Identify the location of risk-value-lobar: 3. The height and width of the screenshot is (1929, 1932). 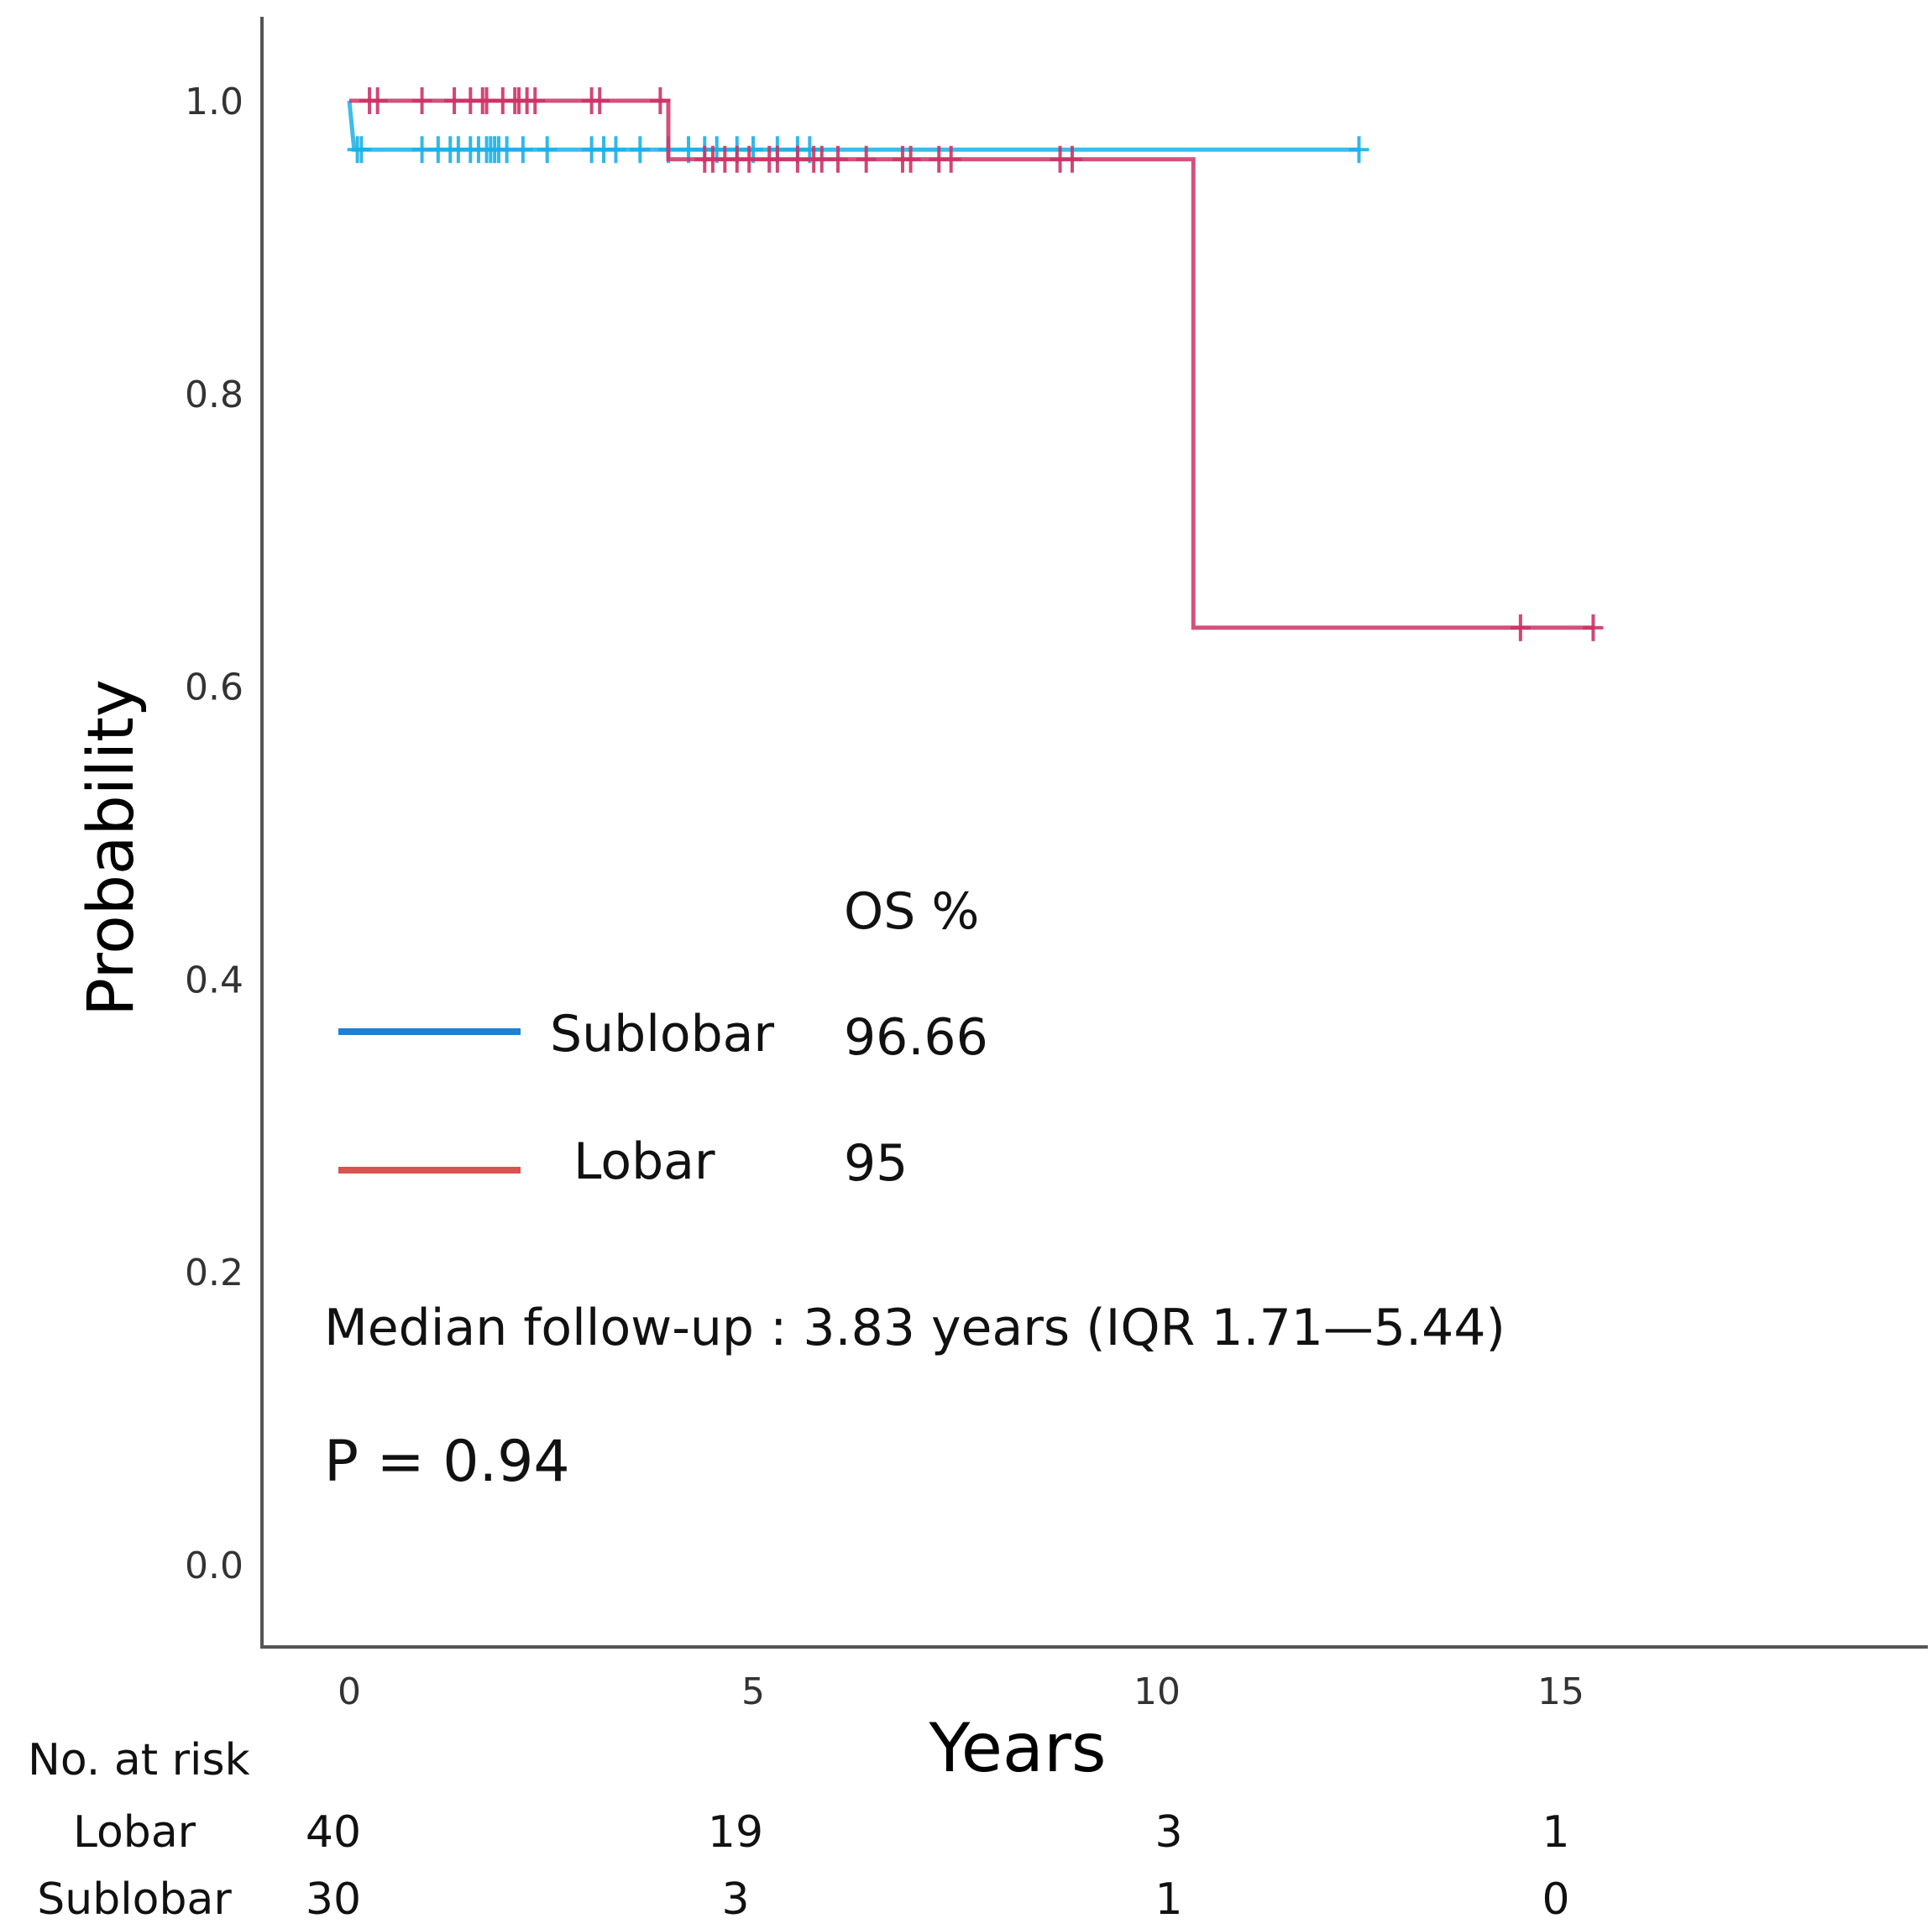
(1168, 1832).